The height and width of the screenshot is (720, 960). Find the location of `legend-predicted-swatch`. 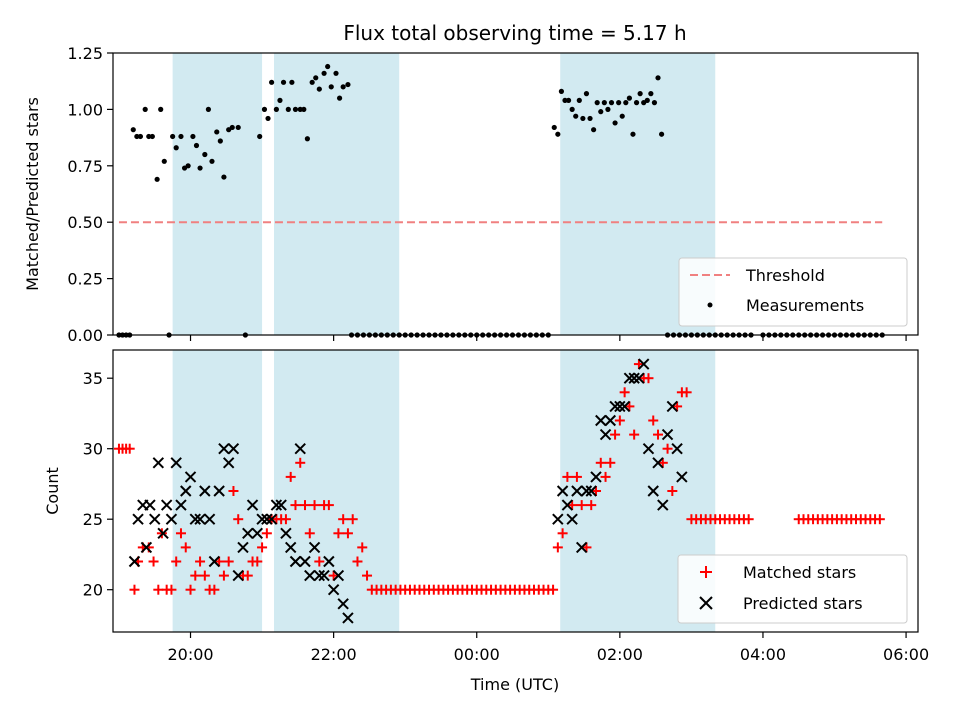

legend-predicted-swatch is located at coordinates (706, 603).